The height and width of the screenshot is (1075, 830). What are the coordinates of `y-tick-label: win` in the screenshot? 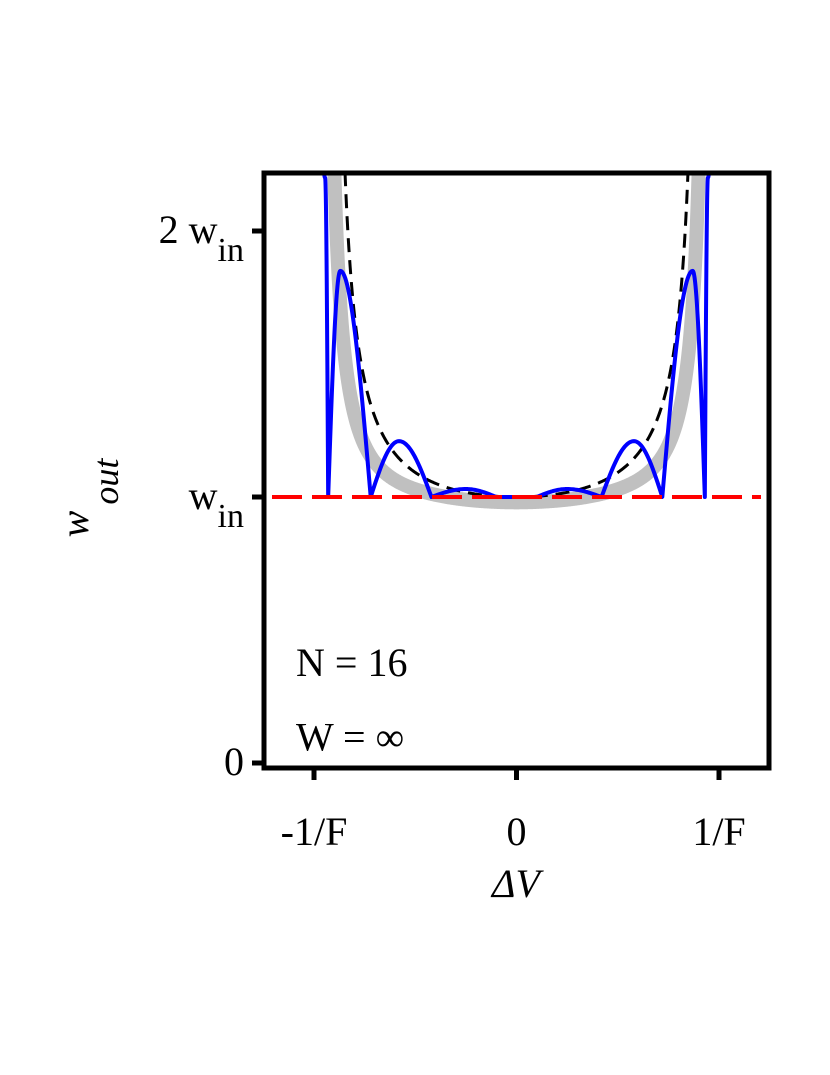 It's located at (216, 504).